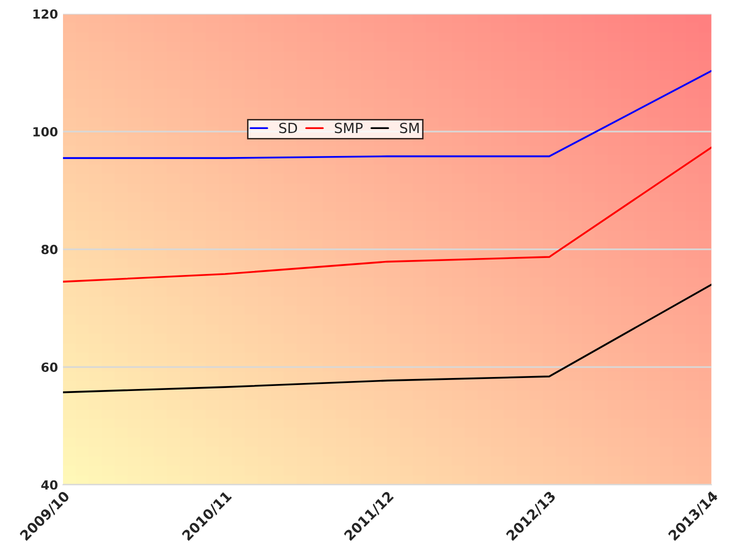 The width and height of the screenshot is (741, 554). I want to click on y-tick-label: 80, so click(49, 249).